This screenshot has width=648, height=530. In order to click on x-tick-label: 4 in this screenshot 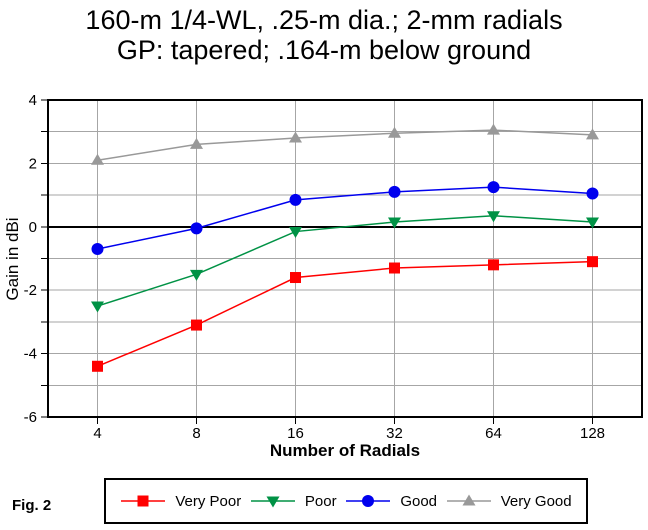, I will do `click(97, 433)`.